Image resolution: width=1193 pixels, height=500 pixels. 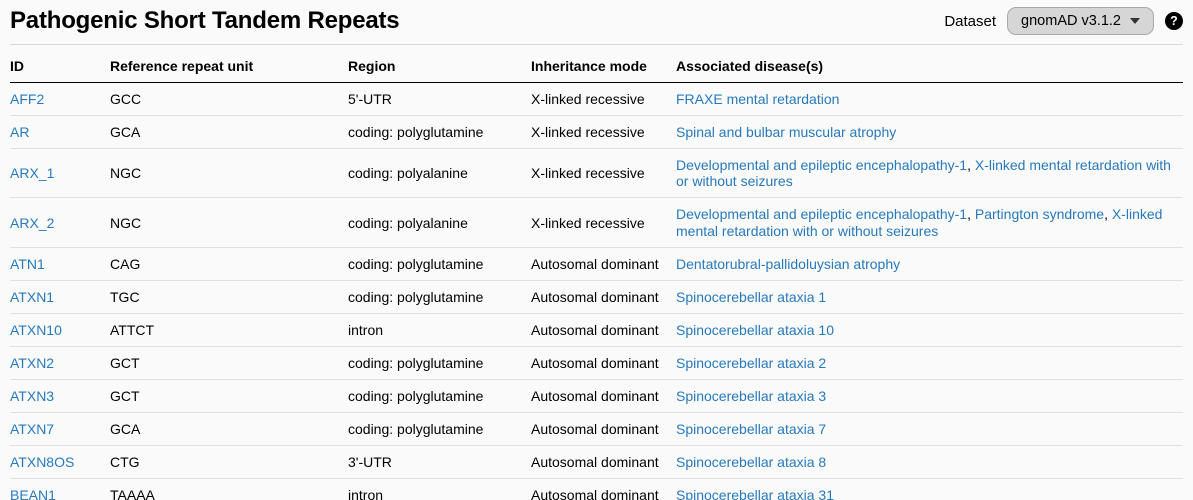 I want to click on region-cell: 5'-UTR, so click(x=370, y=99).